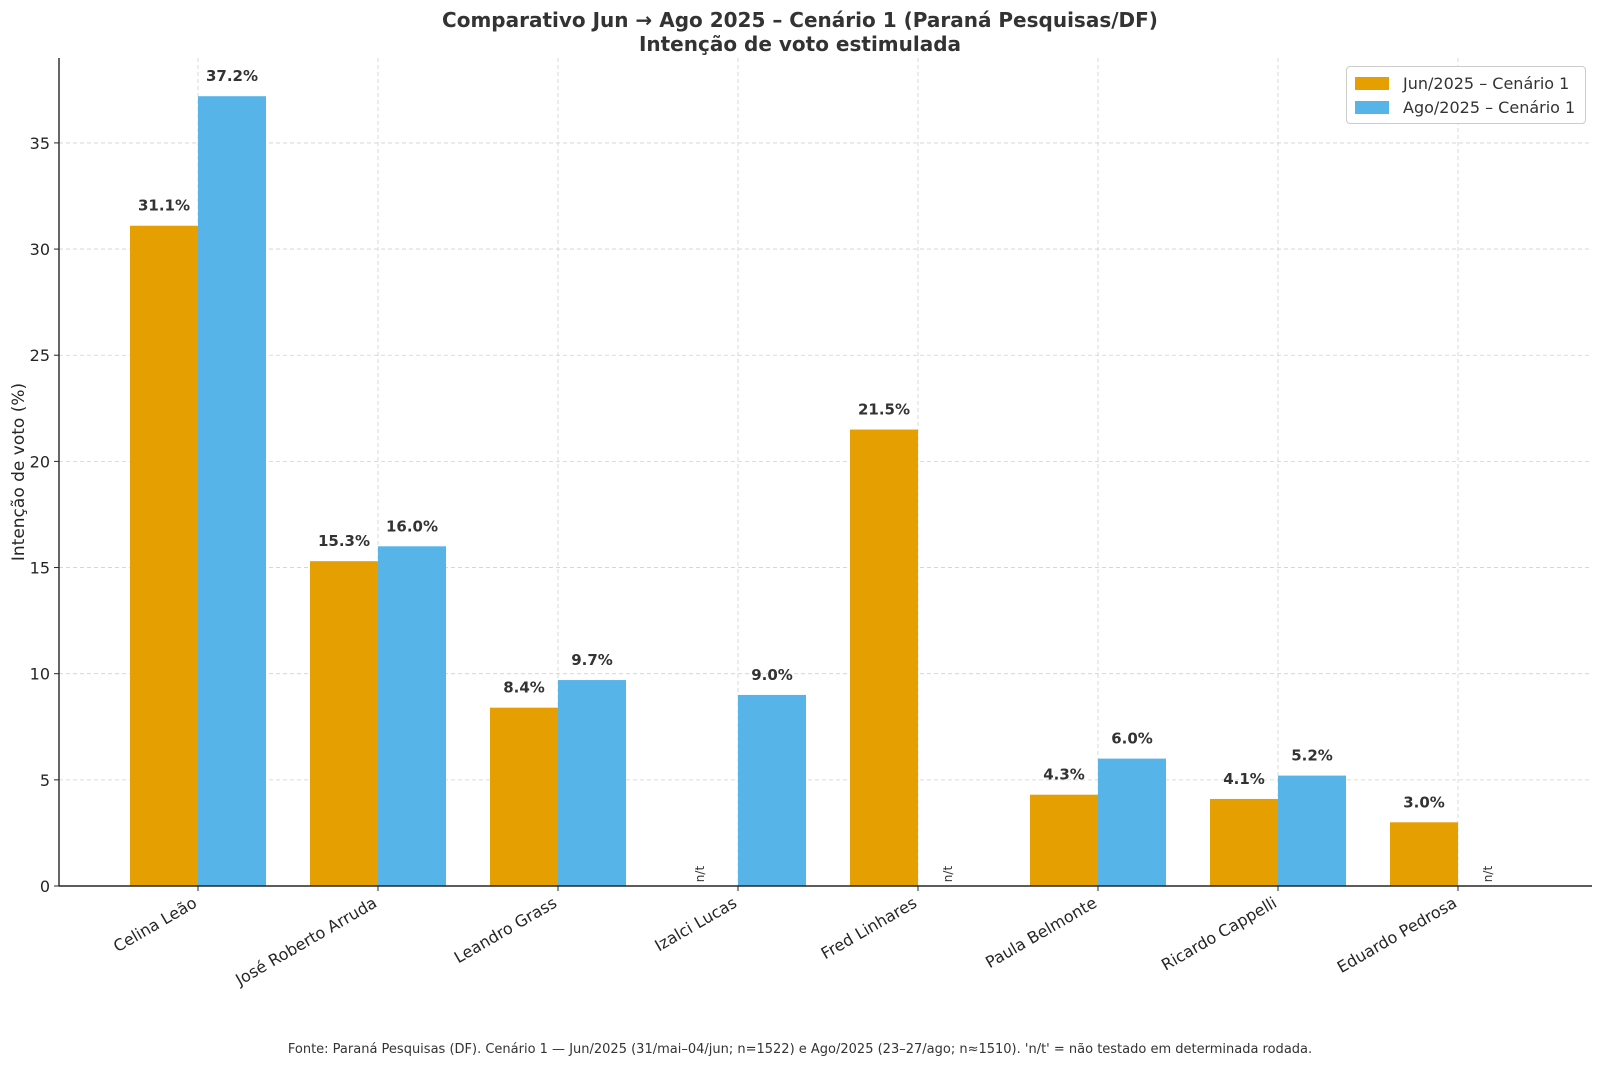  Describe the element at coordinates (1064, 775) in the screenshot. I see `data-label: 4.3%` at that location.